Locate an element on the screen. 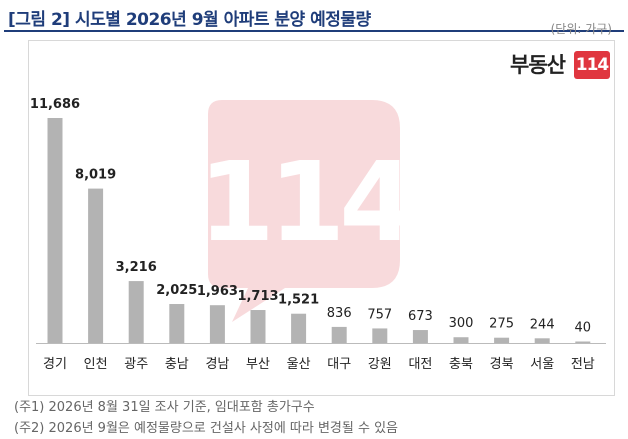 The height and width of the screenshot is (439, 628). data-label: 8,019 is located at coordinates (95, 175).